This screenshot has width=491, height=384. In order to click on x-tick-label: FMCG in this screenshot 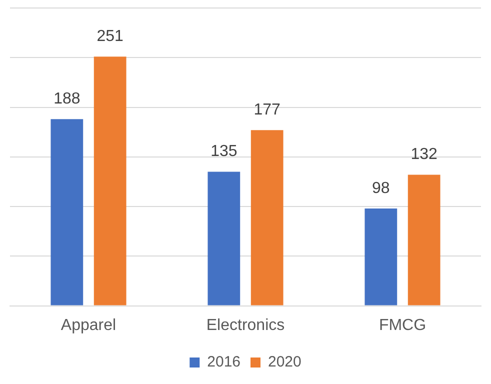, I will do `click(402, 325)`.